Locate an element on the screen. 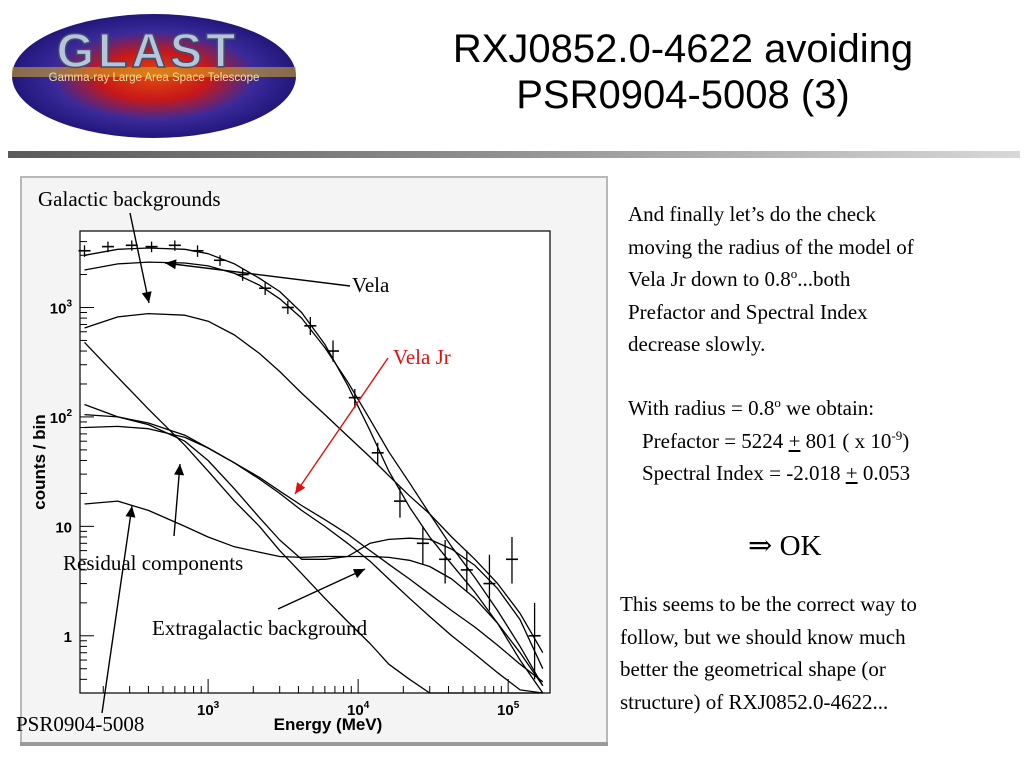  title-divider is located at coordinates (514, 154).